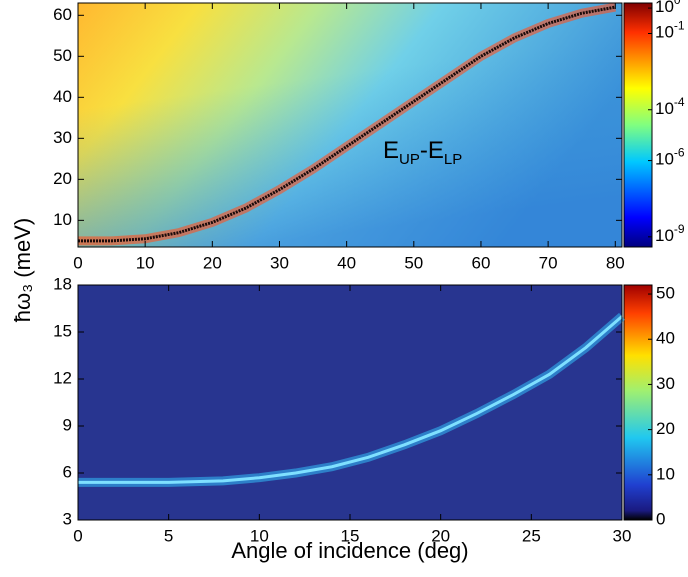 The image size is (688, 577). What do you see at coordinates (346, 262) in the screenshot?
I see `x-tick-label: 40` at bounding box center [346, 262].